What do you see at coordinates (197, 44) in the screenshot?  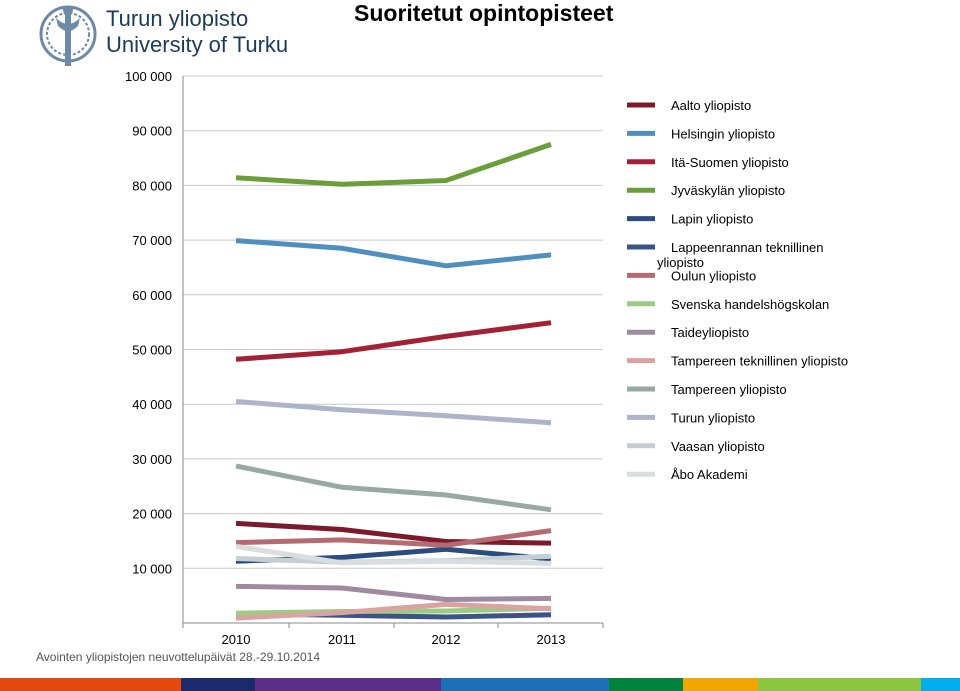 I see `logo-name-english: University of Turku` at bounding box center [197, 44].